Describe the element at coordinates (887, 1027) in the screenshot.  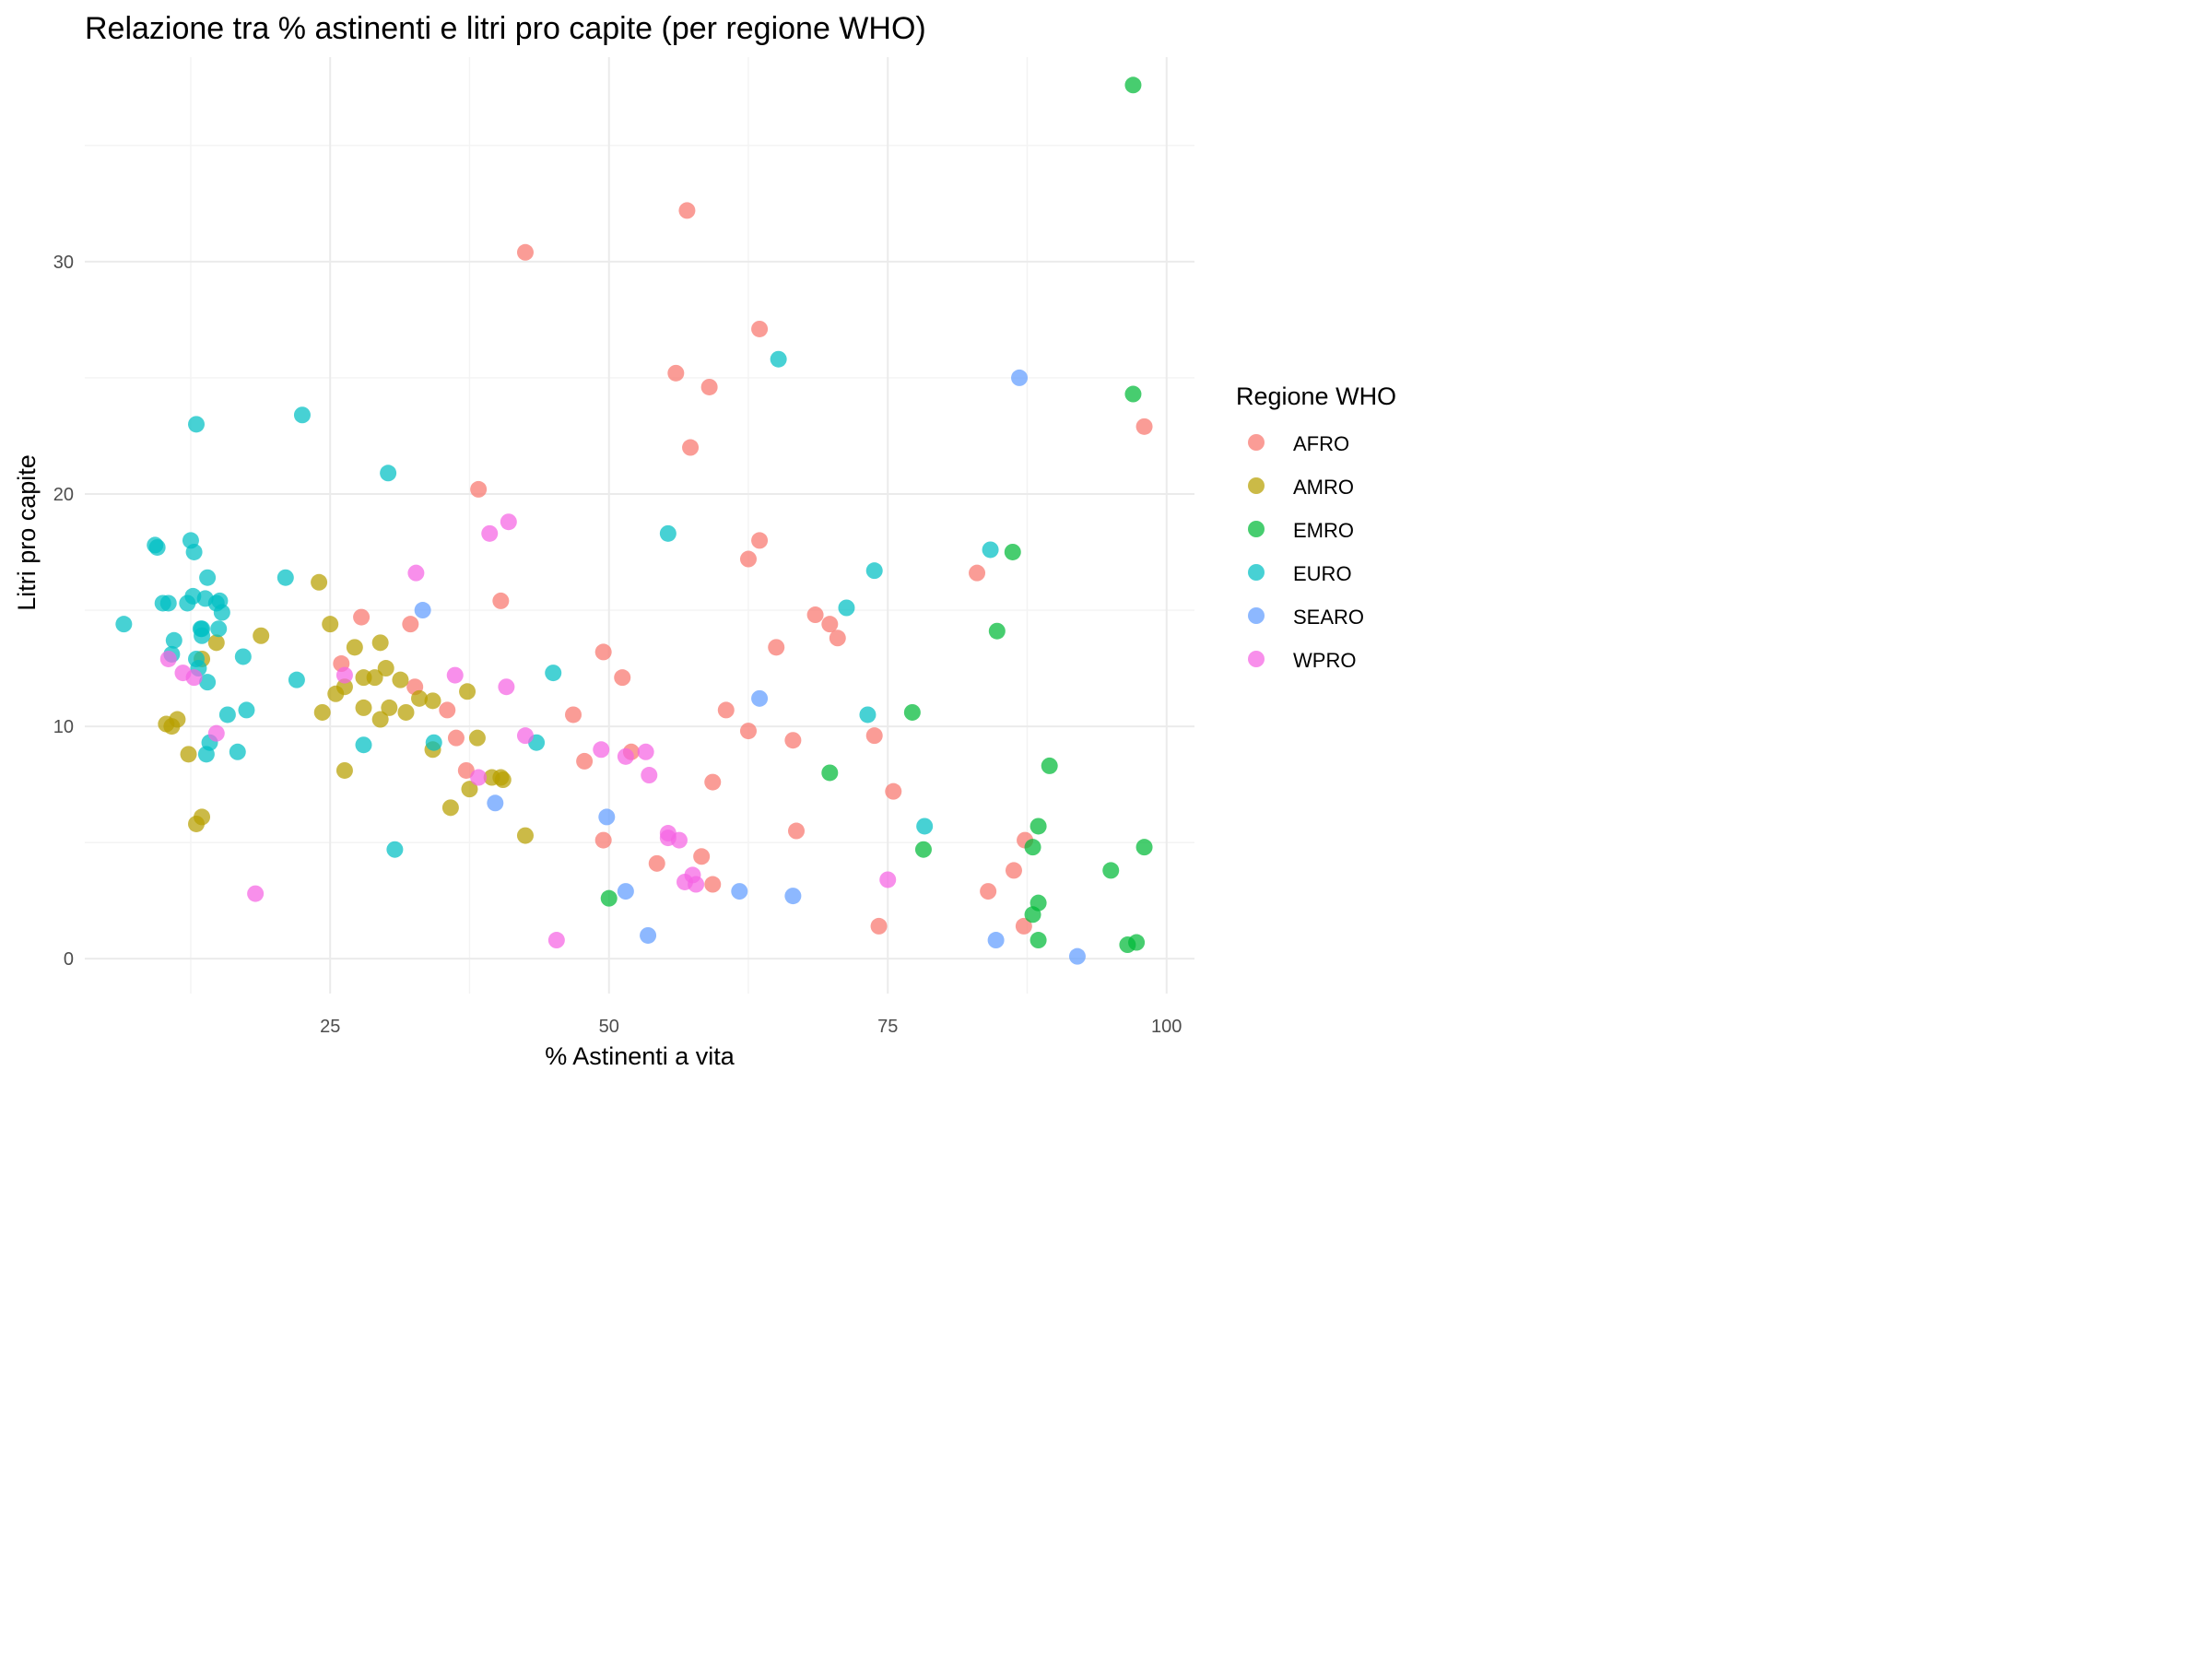
I see `x-tick-label: 75` at that location.